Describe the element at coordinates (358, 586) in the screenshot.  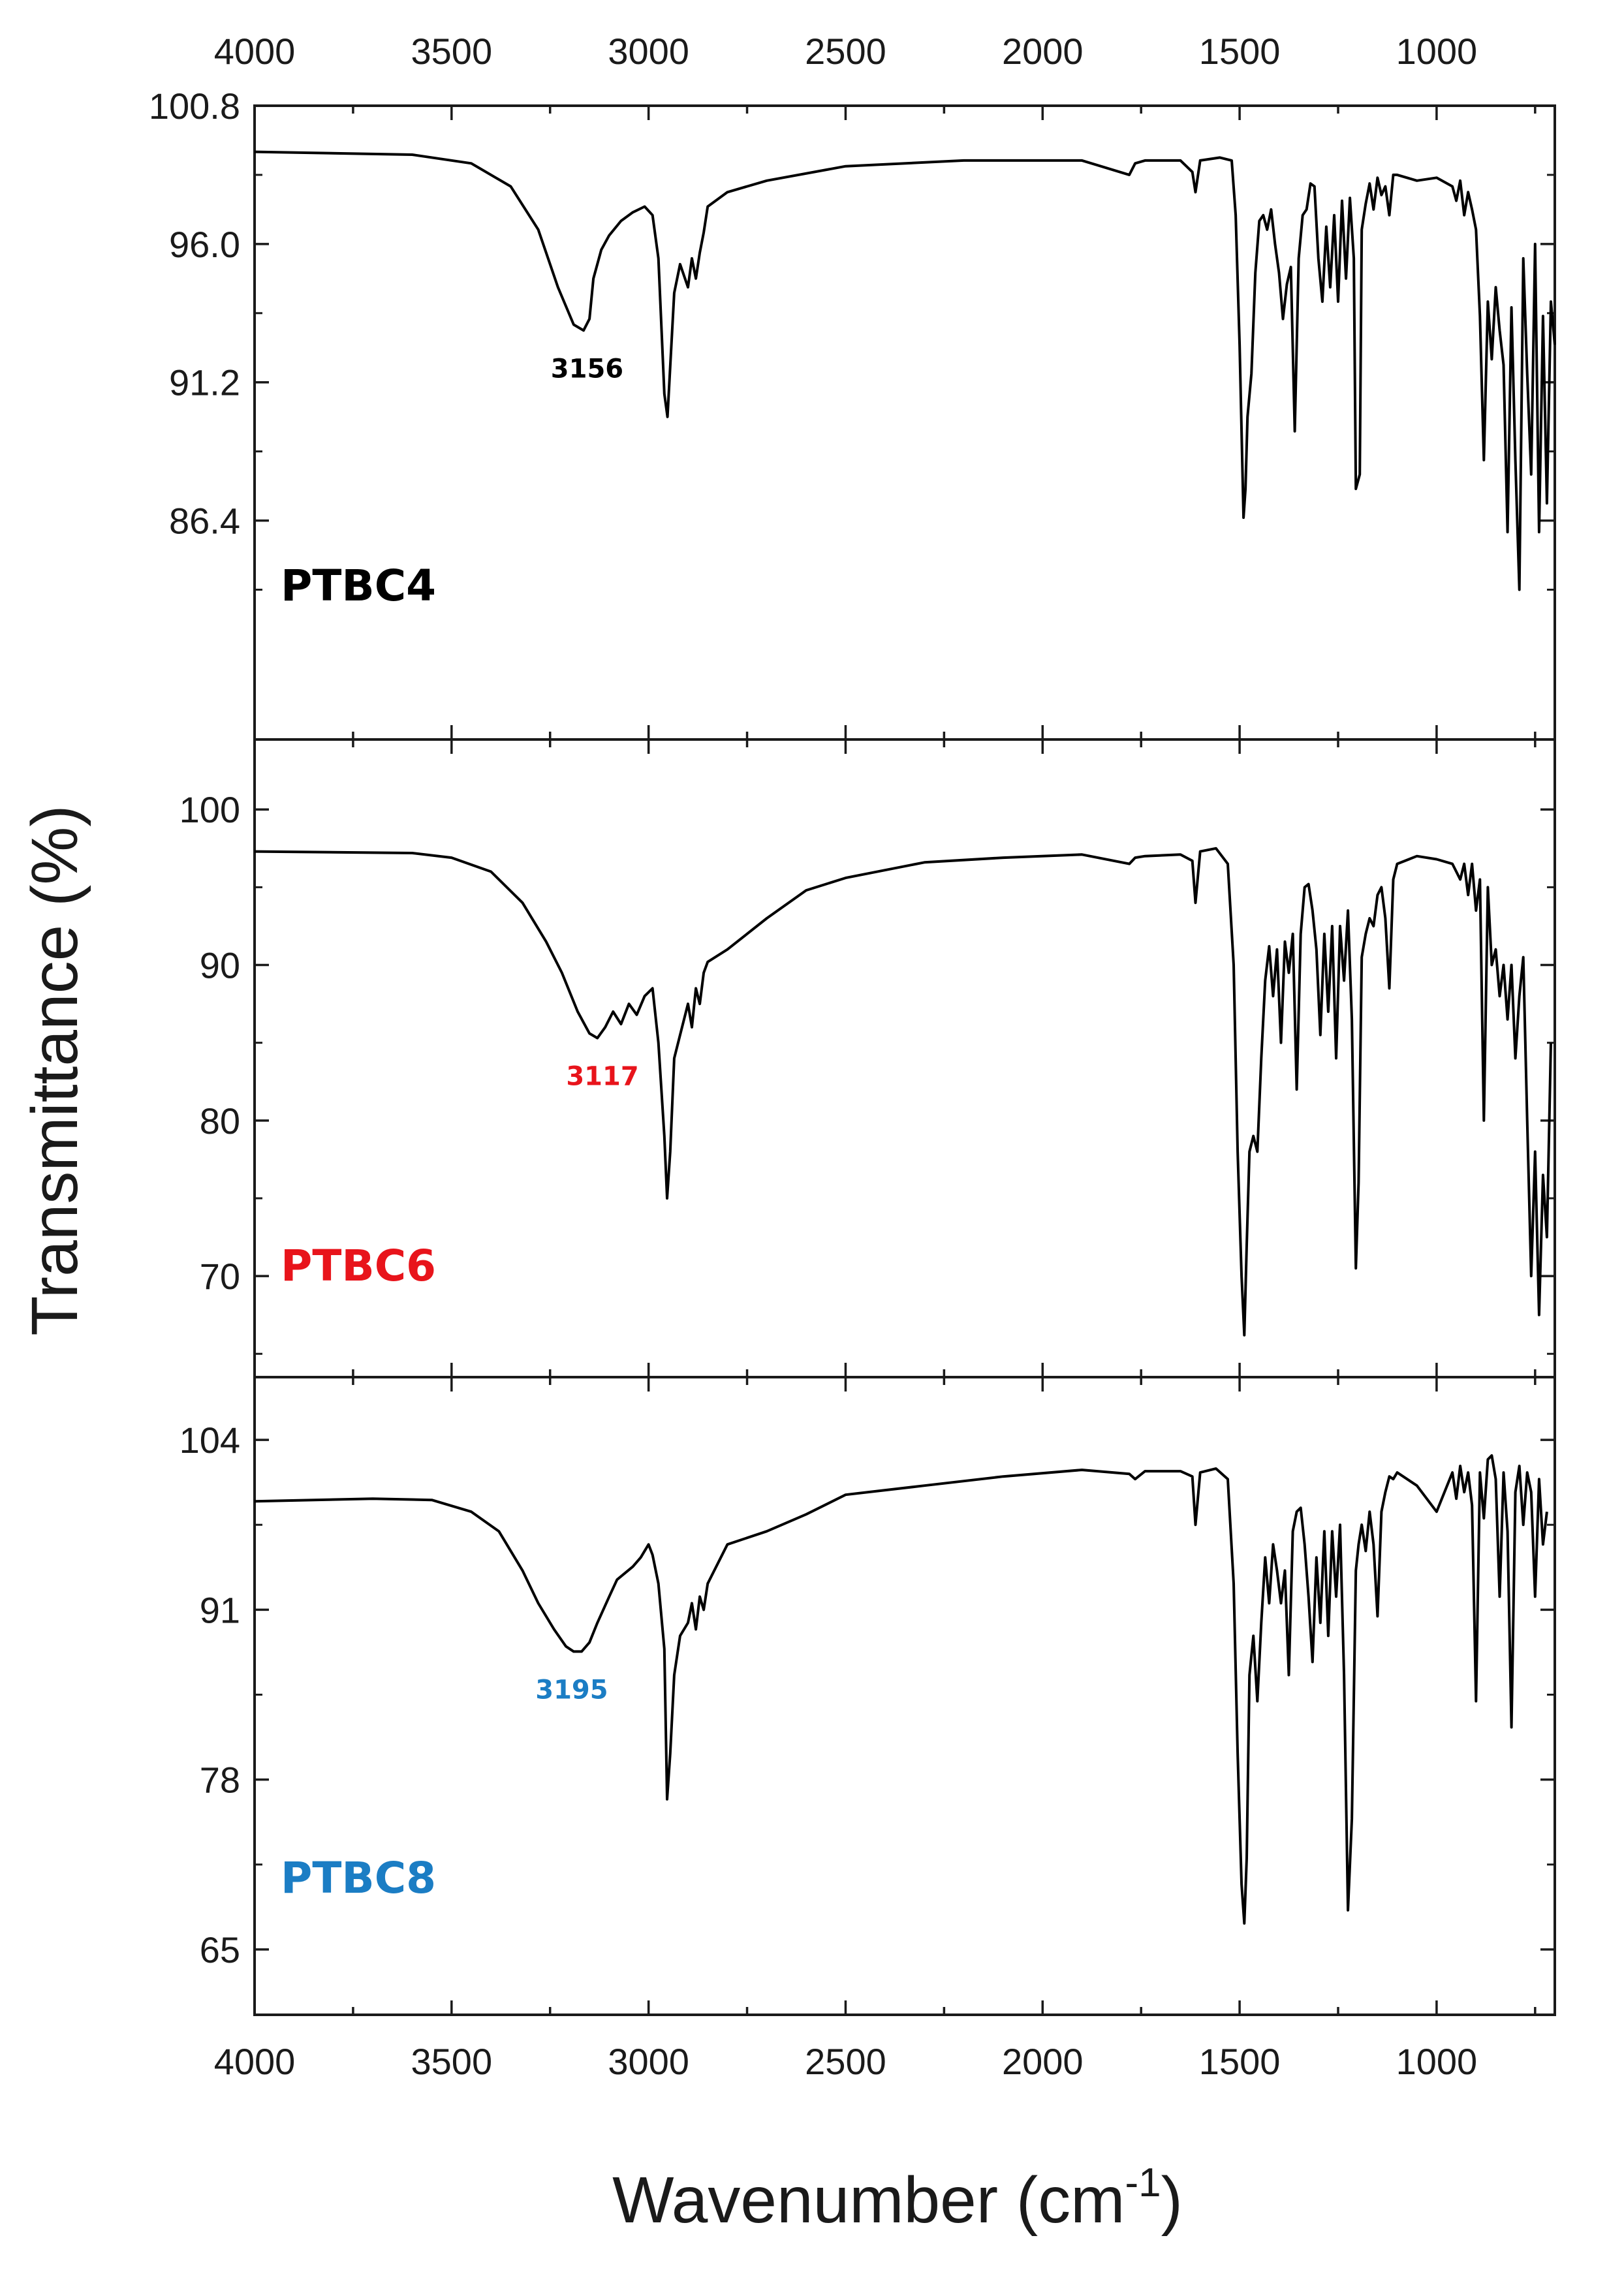
I see `panel-ptbc4-sample-label: PTBC4` at that location.